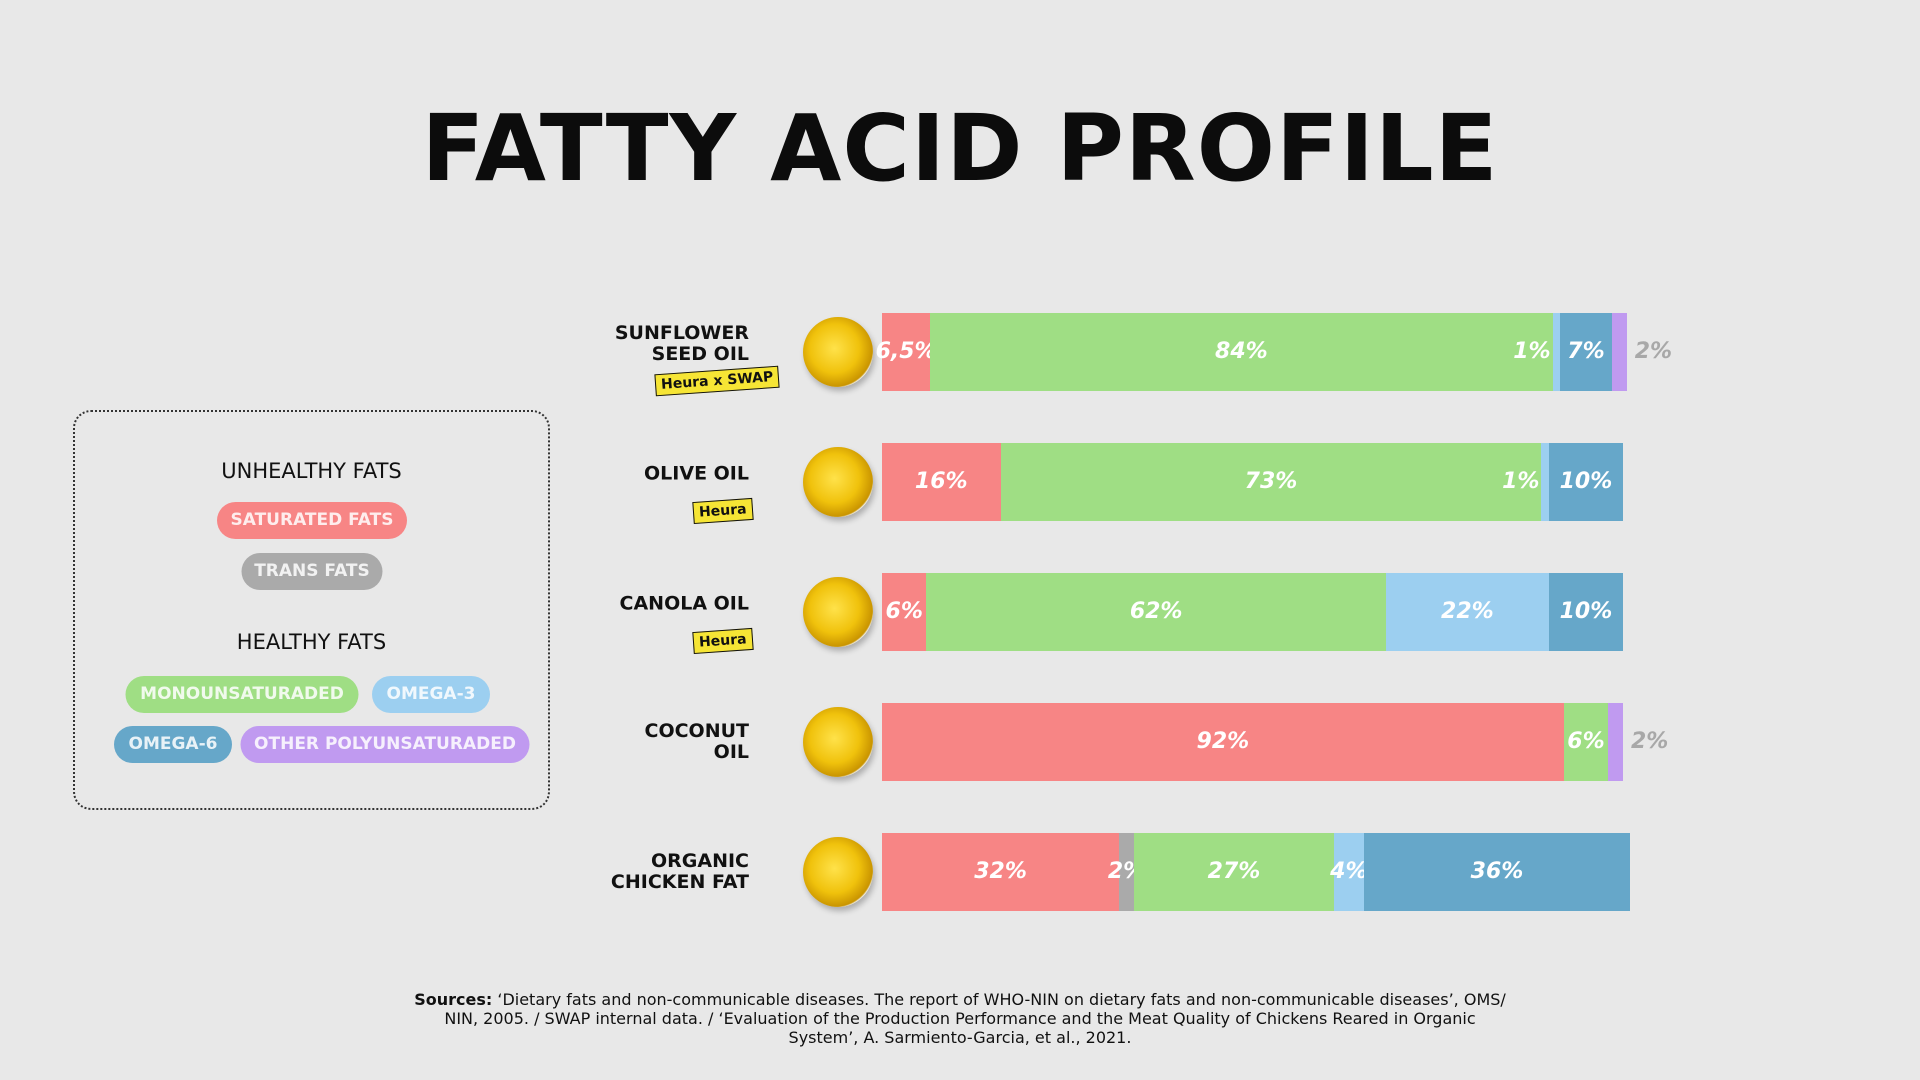  I want to click on data-label: 7%, so click(1586, 351).